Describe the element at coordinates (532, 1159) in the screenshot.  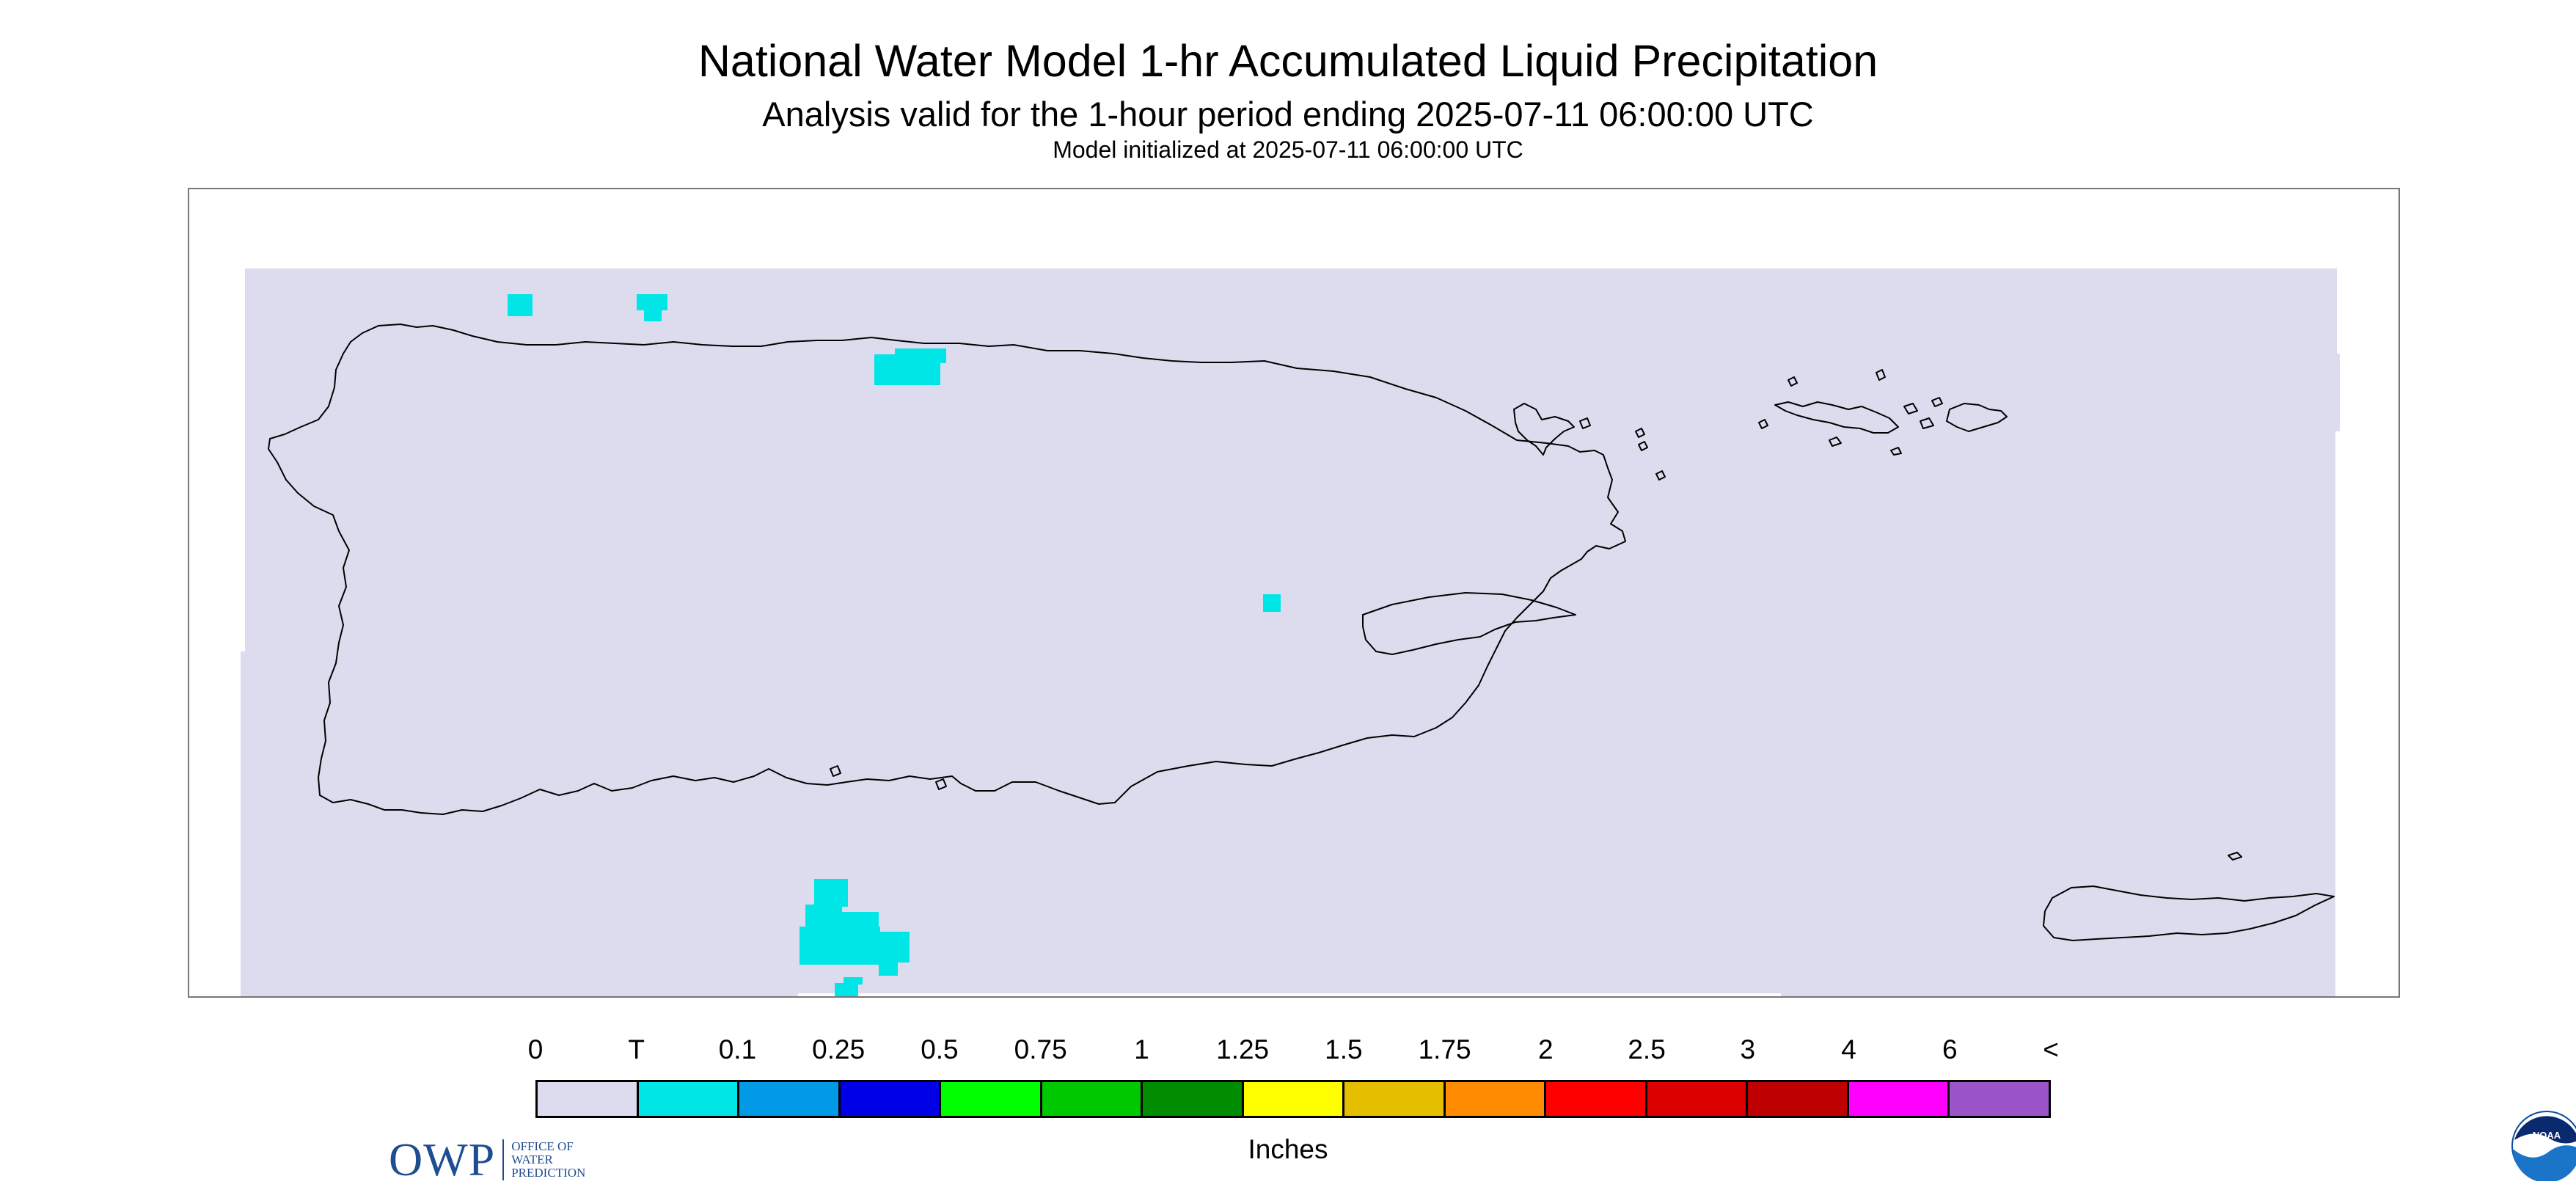
I see `owp-logo-line: WATER` at that location.